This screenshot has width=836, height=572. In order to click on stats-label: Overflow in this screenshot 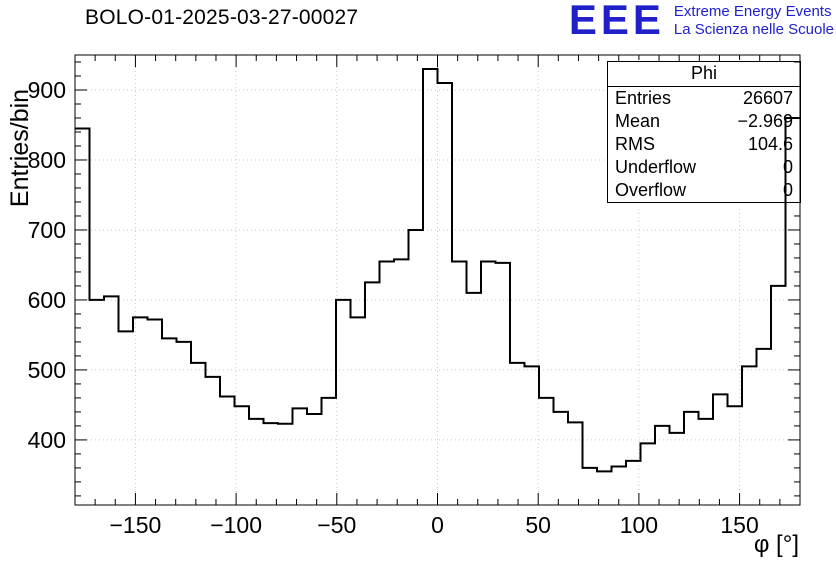, I will do `click(651, 190)`.